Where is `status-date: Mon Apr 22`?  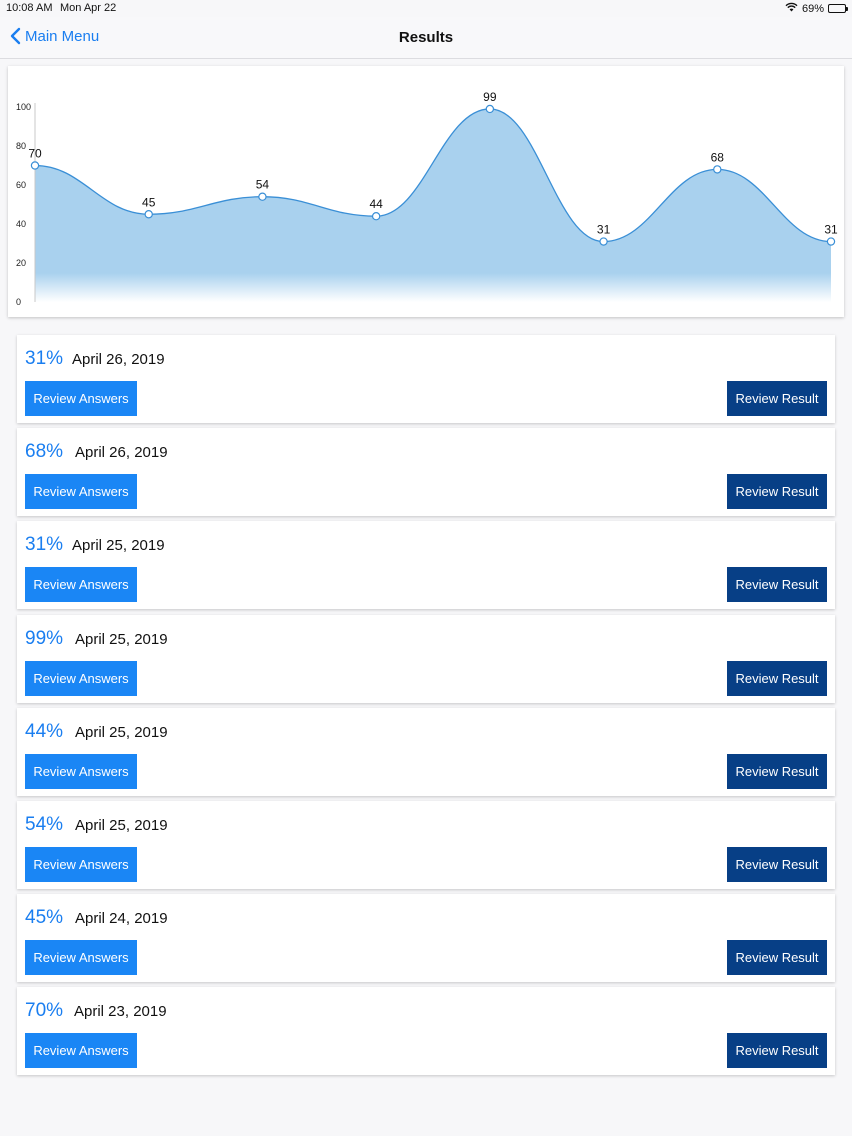
status-date: Mon Apr 22 is located at coordinates (88, 8).